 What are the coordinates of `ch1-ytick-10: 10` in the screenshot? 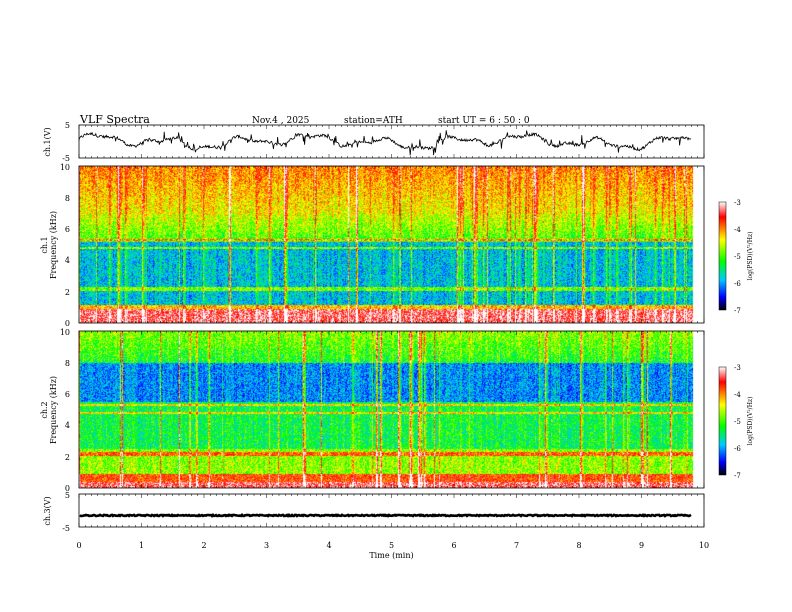 It's located at (65, 167).